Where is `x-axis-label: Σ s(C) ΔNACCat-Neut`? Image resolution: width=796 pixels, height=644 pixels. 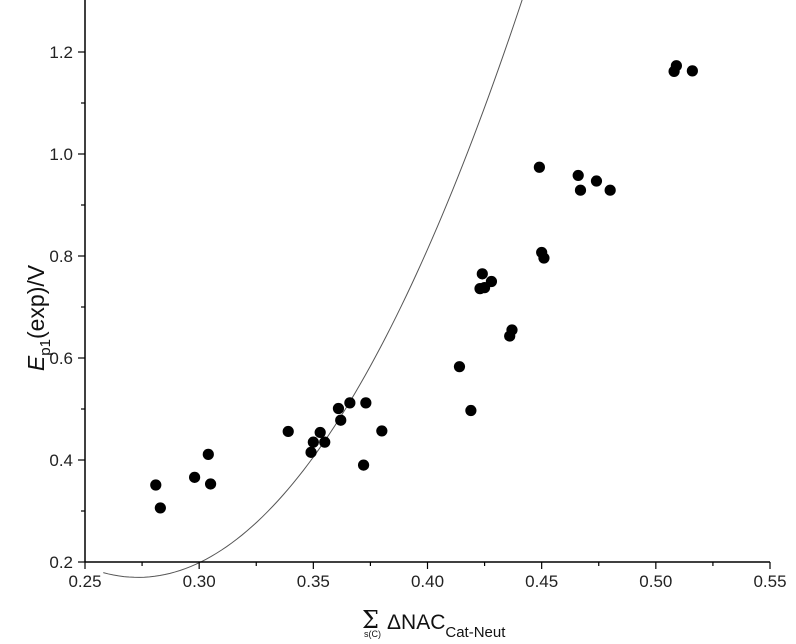
x-axis-label: Σ s(C) ΔNACCat-Neut is located at coordinates (434, 623).